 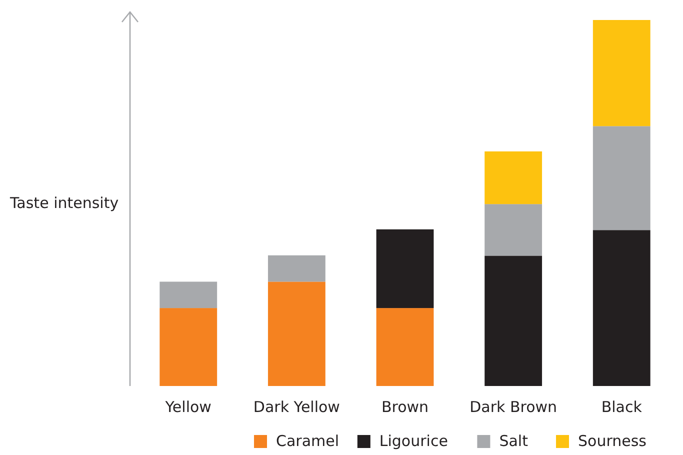 I want to click on x-tick-label: Yellow, so click(x=188, y=407).